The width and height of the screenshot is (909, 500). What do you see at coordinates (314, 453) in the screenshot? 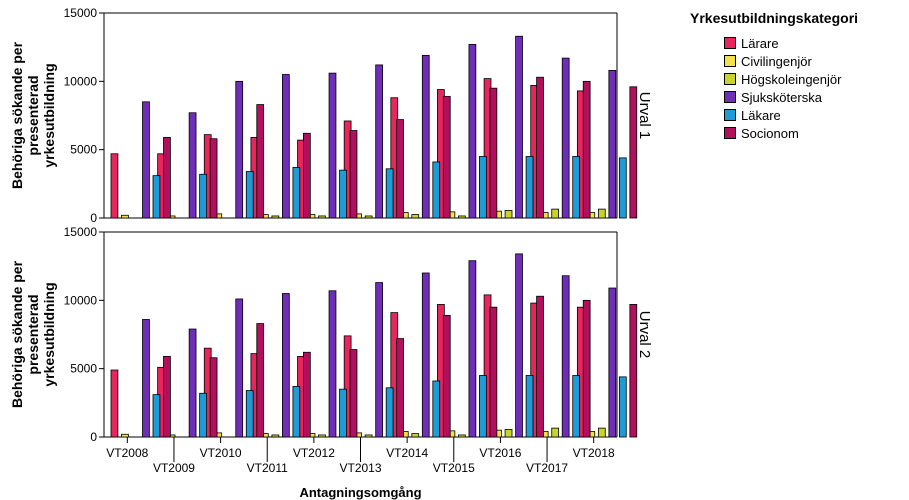
I see `x-tick-label: VT2012` at bounding box center [314, 453].